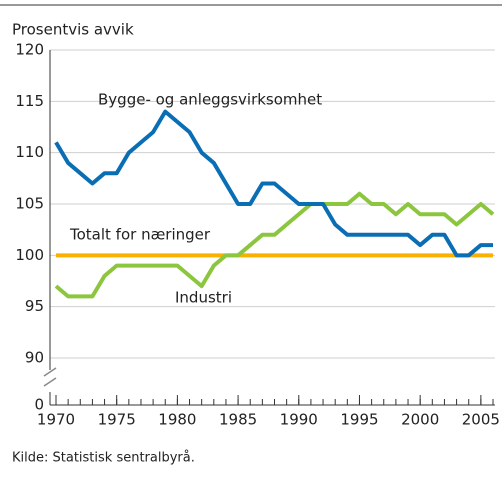 Image resolution: width=502 pixels, height=478 pixels. Describe the element at coordinates (29, 101) in the screenshot. I see `y-tick-label: 115` at that location.